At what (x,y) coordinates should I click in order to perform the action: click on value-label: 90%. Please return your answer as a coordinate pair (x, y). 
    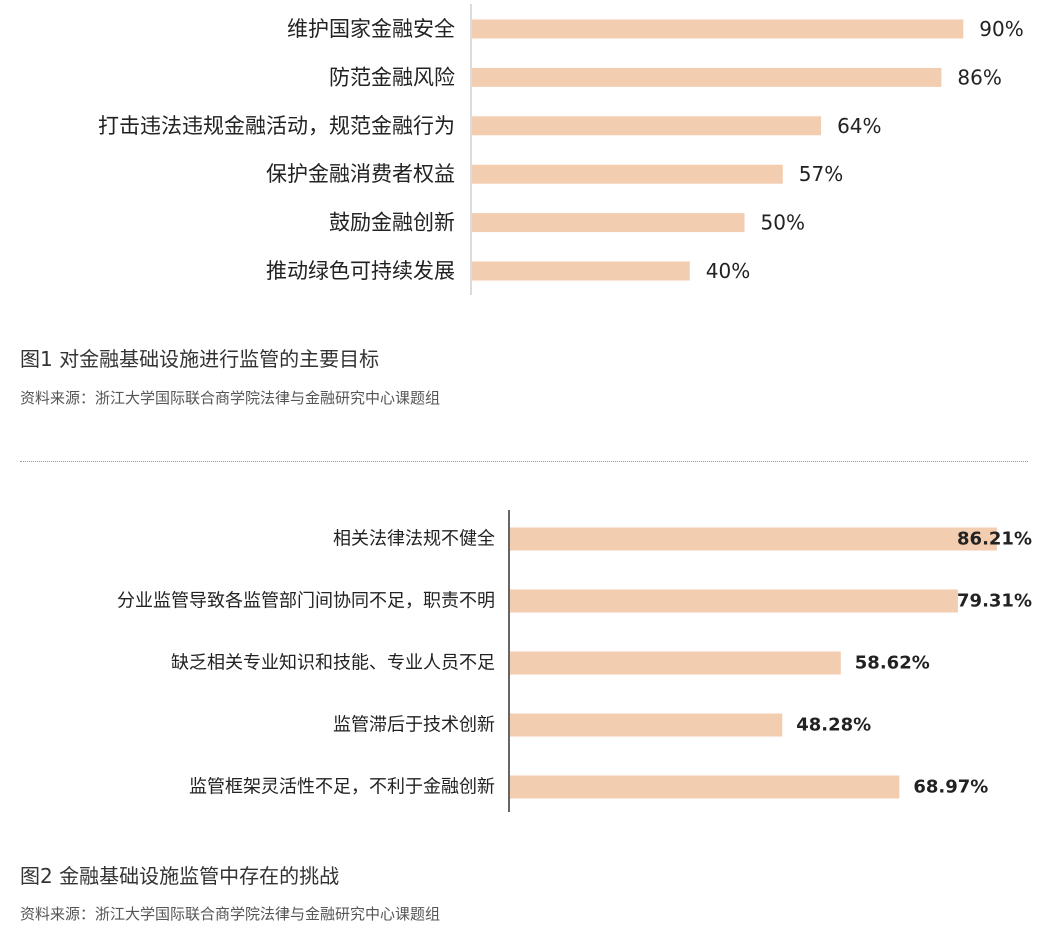
    Looking at the image, I should click on (1001, 29).